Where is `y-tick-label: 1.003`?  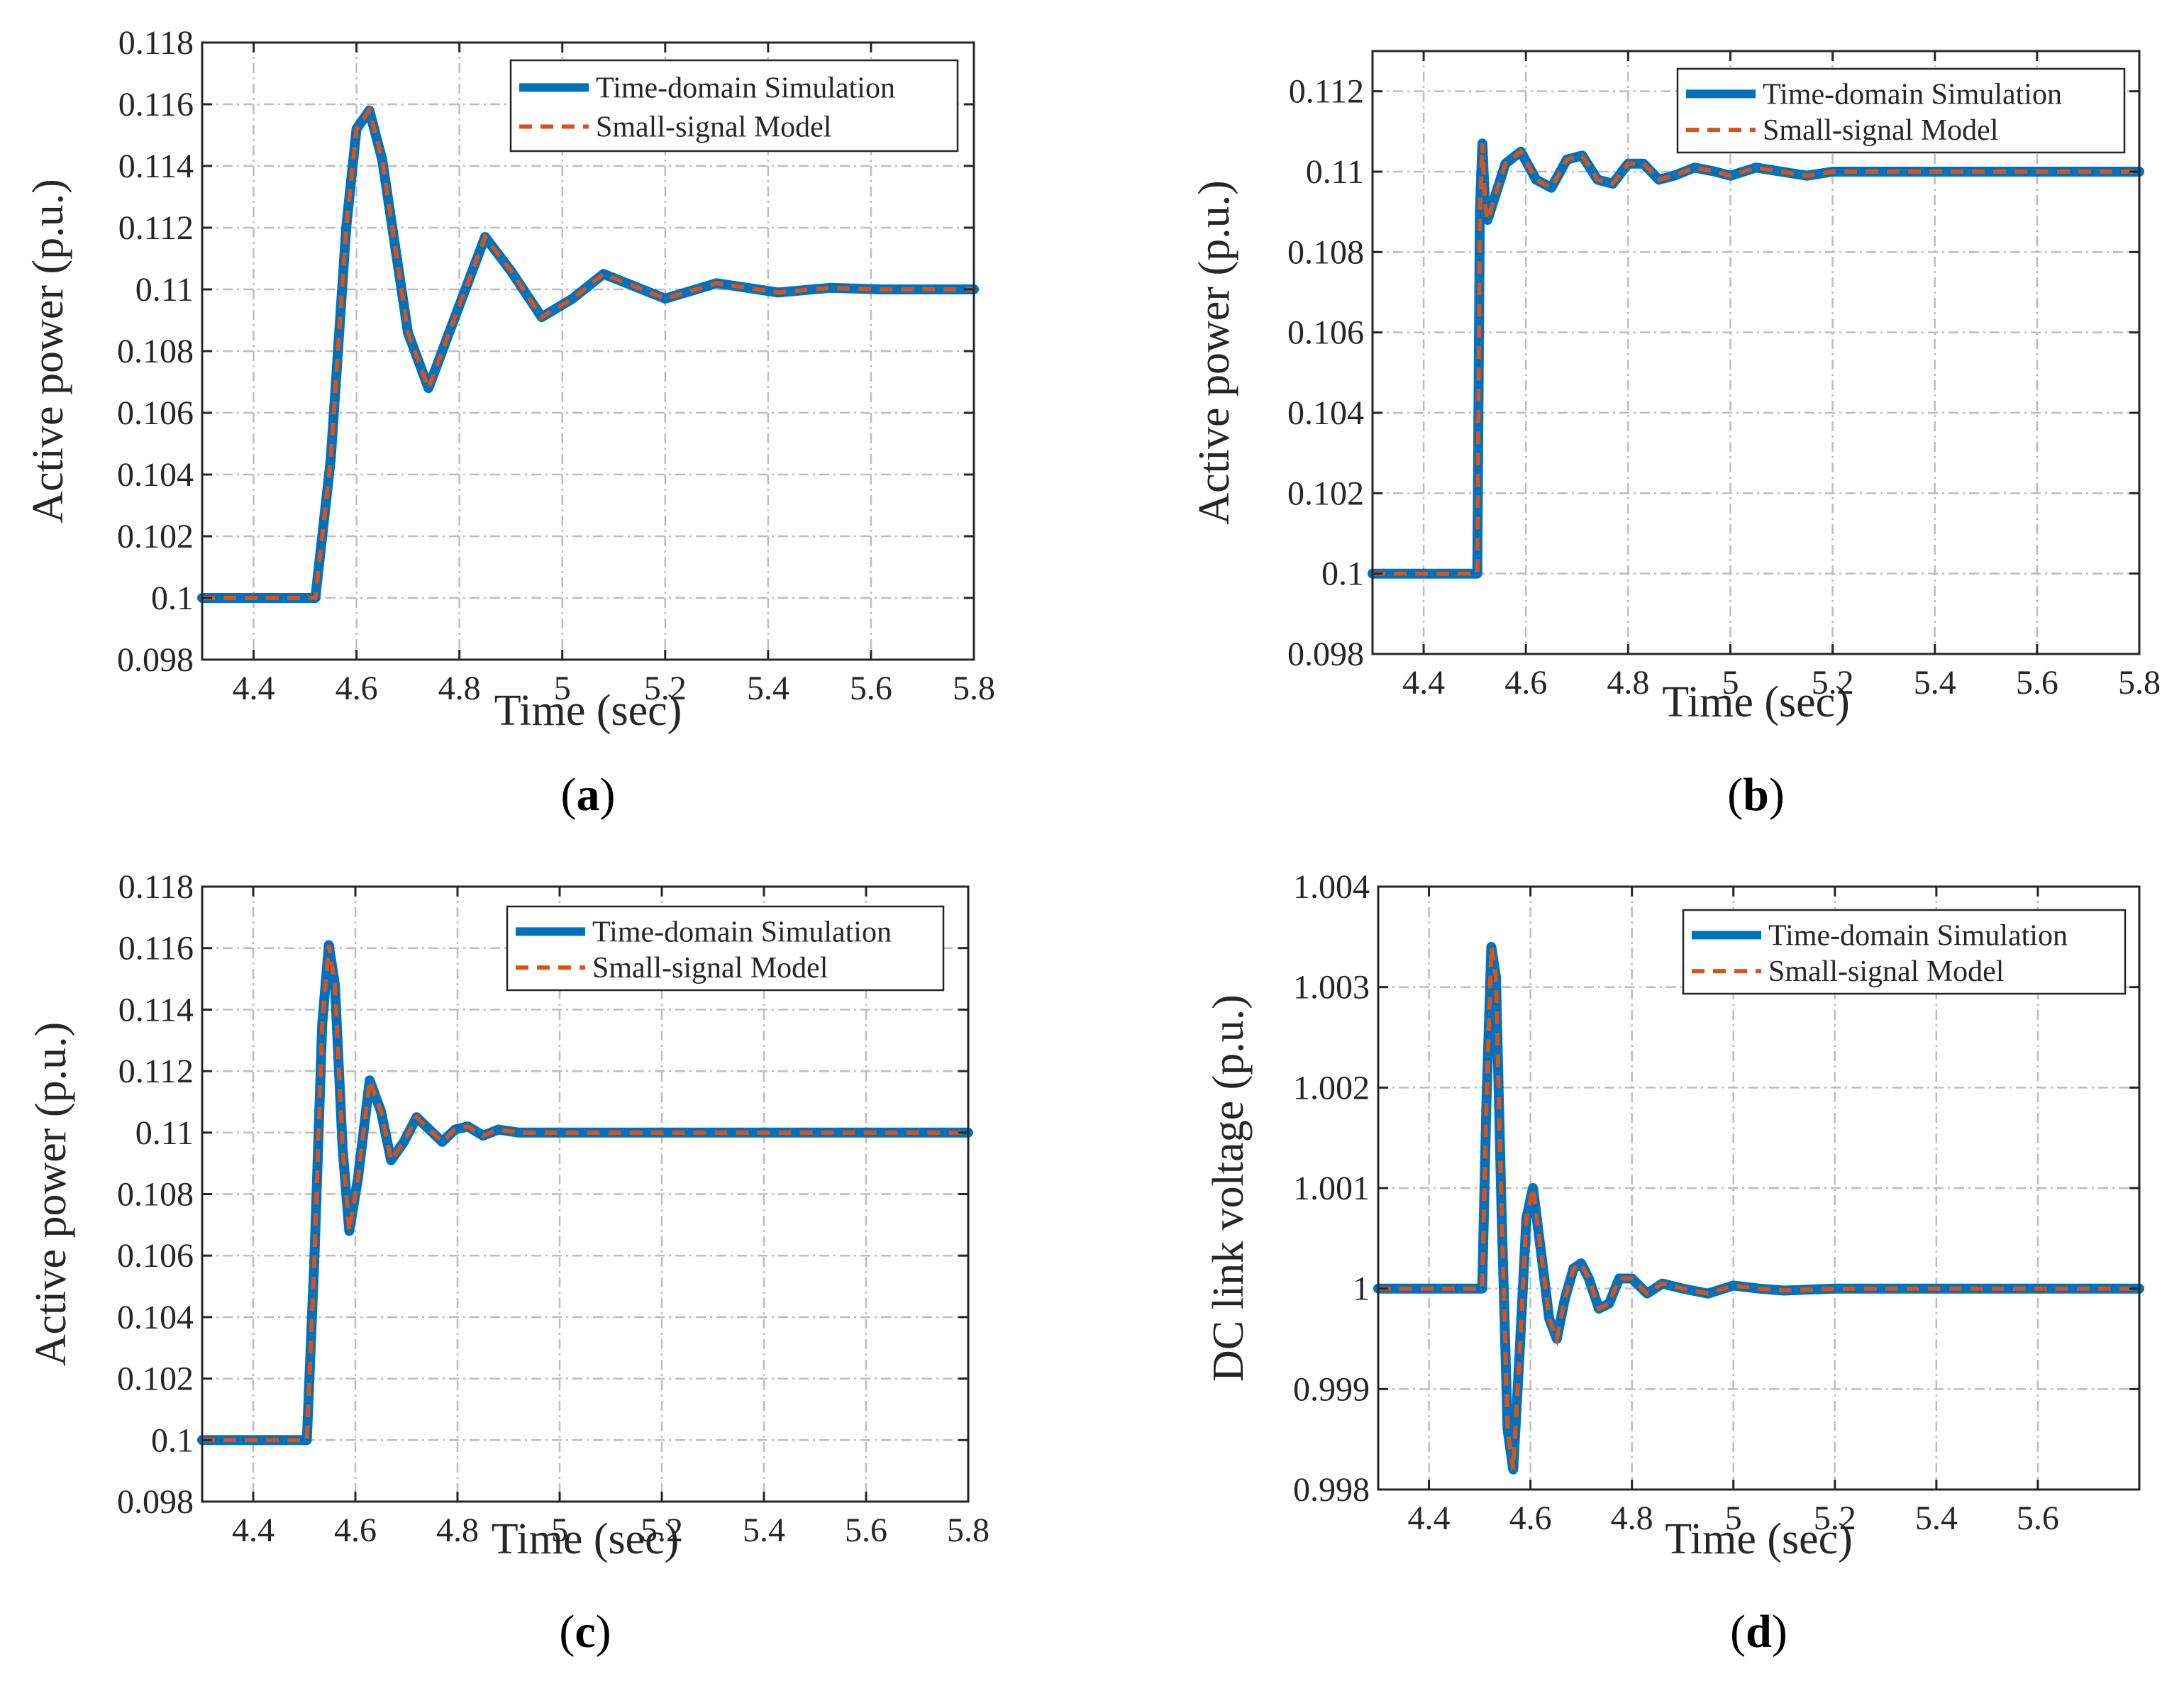
y-tick-label: 1.003 is located at coordinates (1332, 988).